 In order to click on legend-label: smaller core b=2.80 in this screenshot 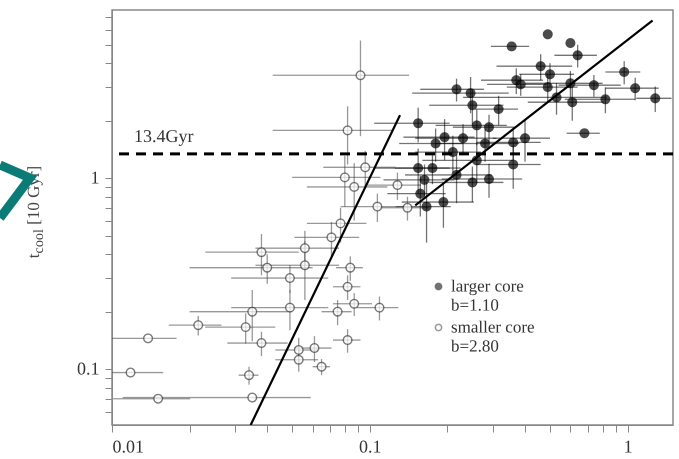, I will do `click(493, 337)`.